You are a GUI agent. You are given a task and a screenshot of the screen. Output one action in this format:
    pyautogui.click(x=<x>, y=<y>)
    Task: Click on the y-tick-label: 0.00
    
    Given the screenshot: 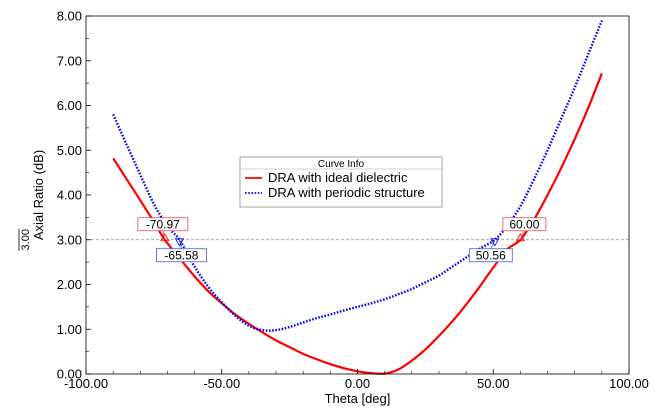 What is the action you would take?
    pyautogui.click(x=69, y=374)
    